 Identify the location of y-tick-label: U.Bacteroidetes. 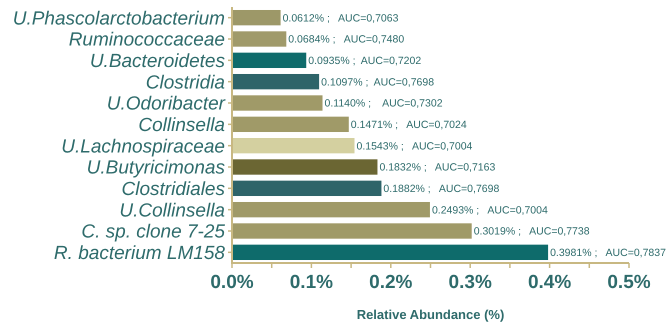
(158, 61).